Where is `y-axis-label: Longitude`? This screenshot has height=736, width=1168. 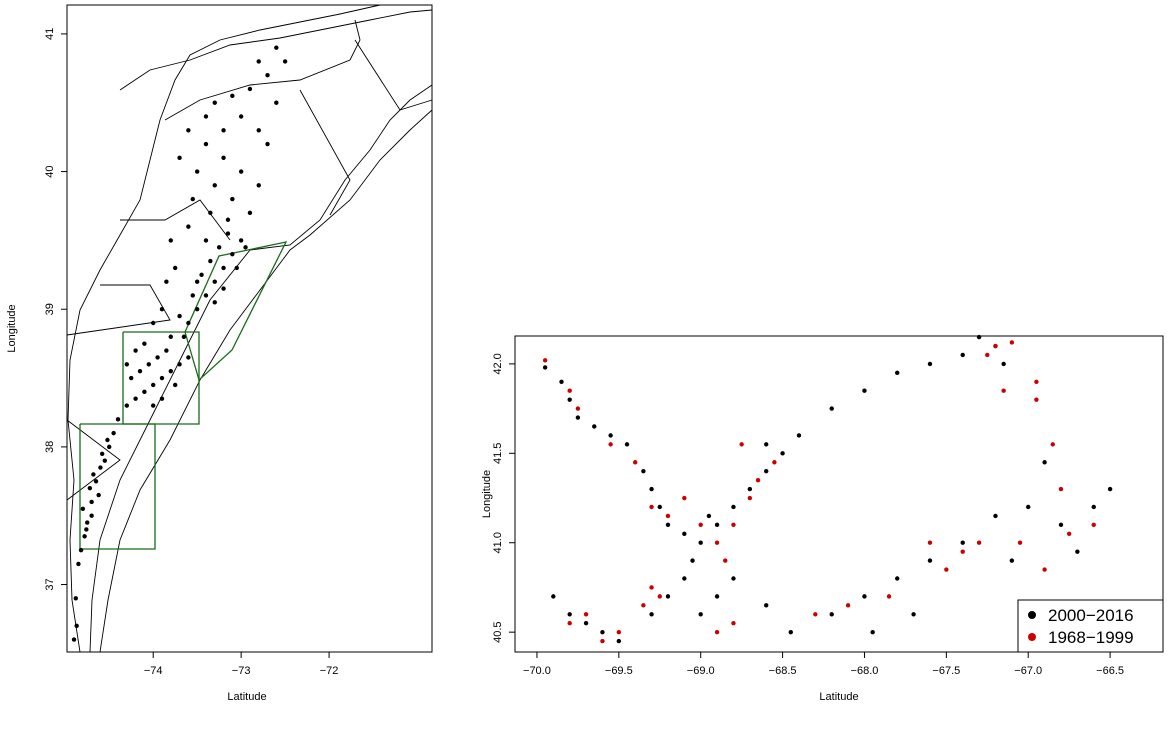 y-axis-label: Longitude is located at coordinates (487, 494).